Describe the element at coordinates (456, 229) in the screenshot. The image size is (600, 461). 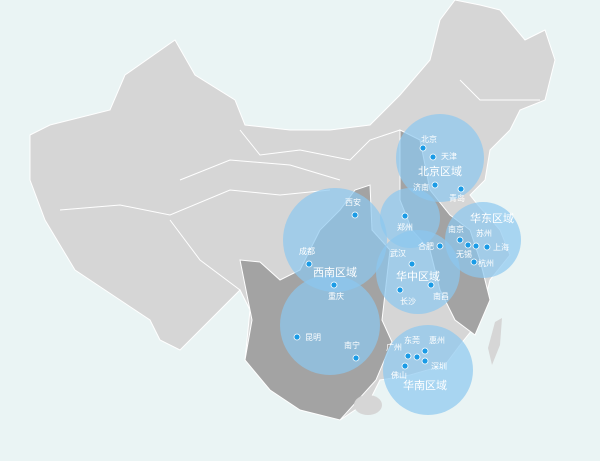
I see `city-label: 南京` at that location.